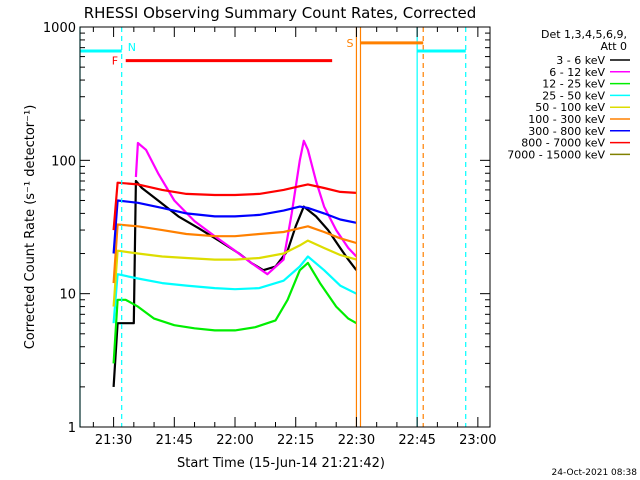 This screenshot has width=640, height=480. What do you see at coordinates (573, 95) in the screenshot?
I see `legend-label: 25 - 50 keV` at bounding box center [573, 95].